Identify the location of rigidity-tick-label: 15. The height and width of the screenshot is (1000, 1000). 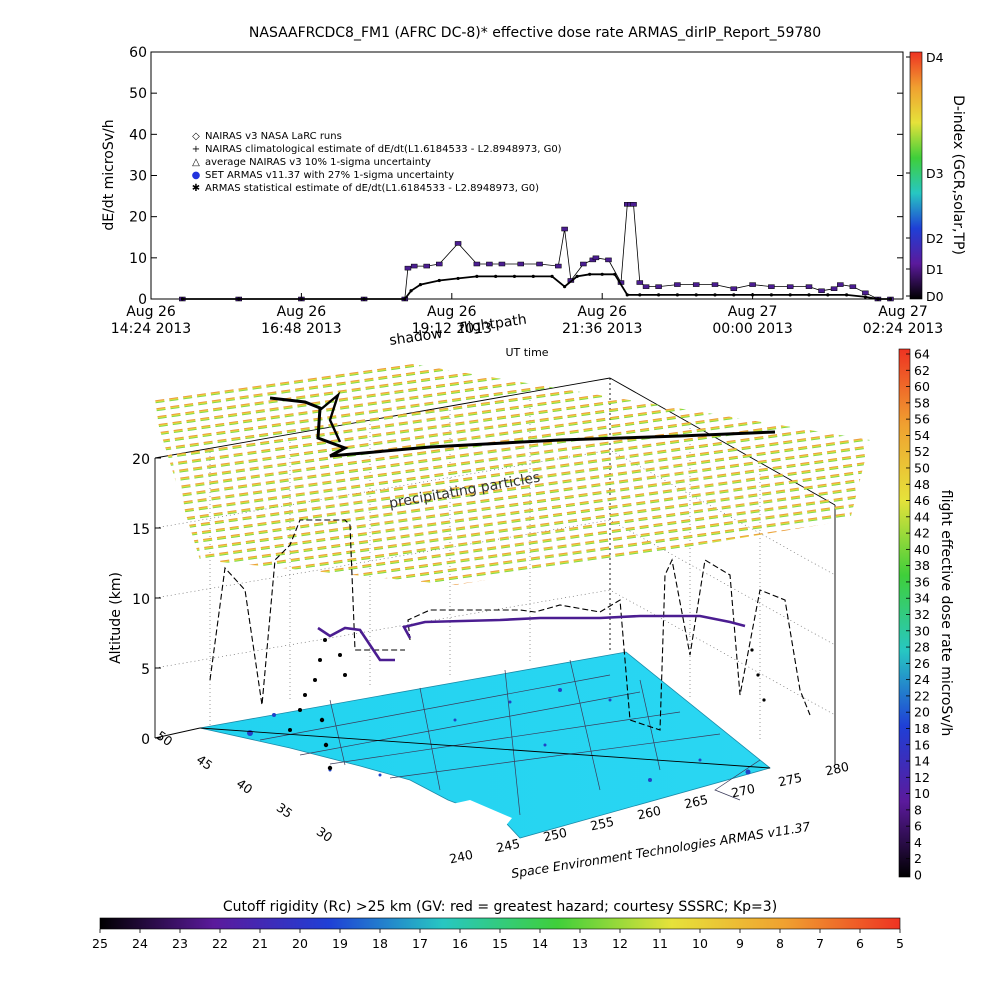
(500, 943).